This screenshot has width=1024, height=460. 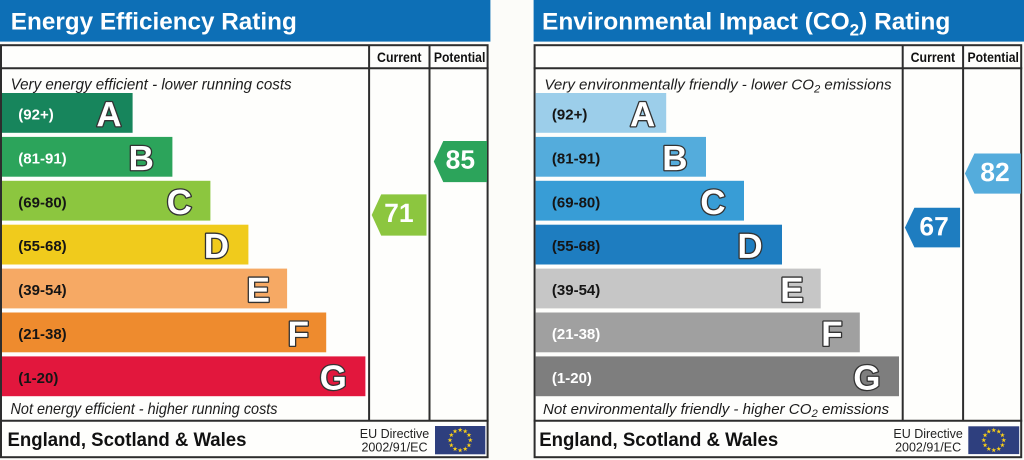 What do you see at coordinates (154, 22) in the screenshot?
I see `svg-text: Energy Efficiency Rating` at bounding box center [154, 22].